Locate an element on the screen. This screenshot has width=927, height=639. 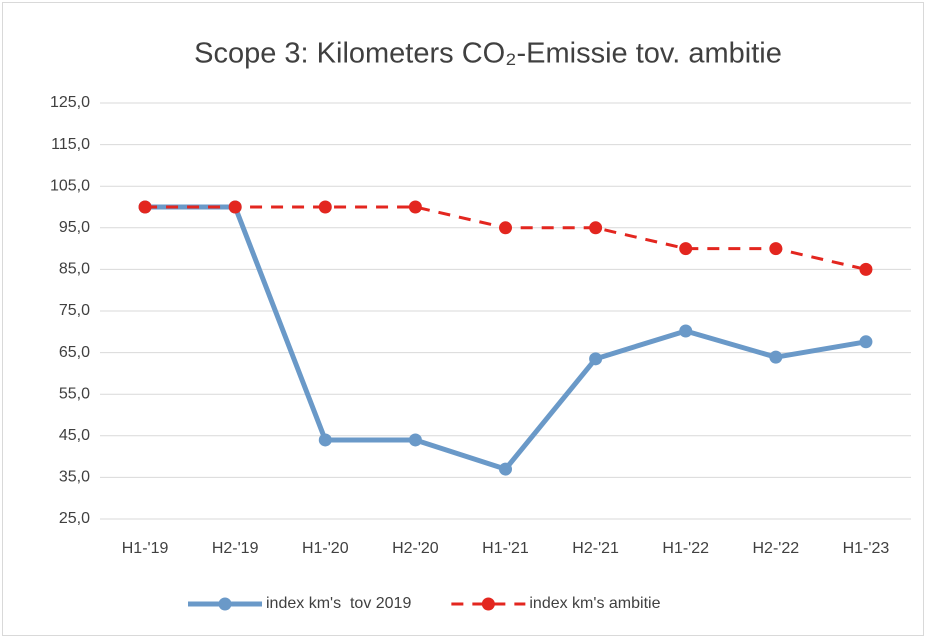
x-tick-label: H1-'22 is located at coordinates (685, 548).